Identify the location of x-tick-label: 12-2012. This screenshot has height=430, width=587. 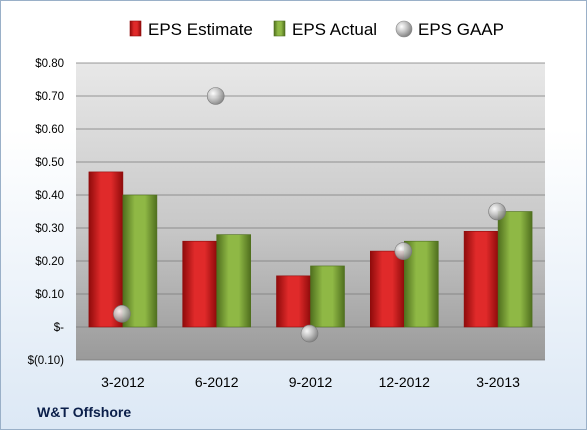
(405, 382).